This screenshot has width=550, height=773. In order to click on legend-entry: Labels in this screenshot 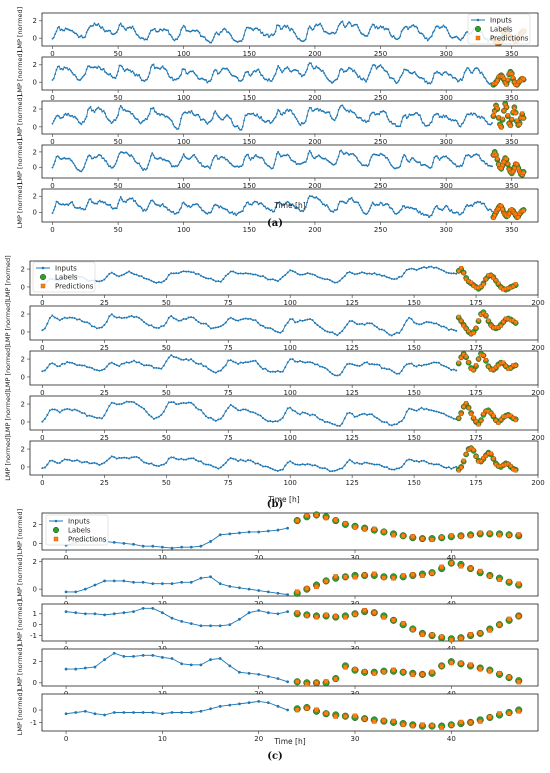, I will do `click(66, 277)`.